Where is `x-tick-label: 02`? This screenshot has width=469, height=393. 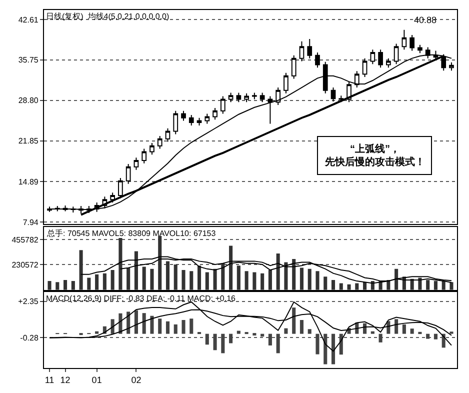
x-tick-label: 02 is located at coordinates (136, 379).